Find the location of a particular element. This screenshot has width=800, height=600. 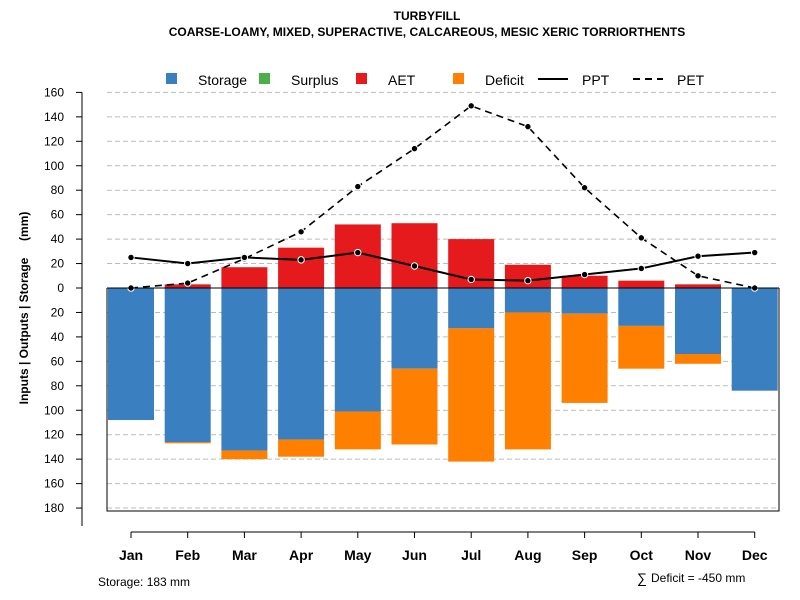

y-axis-label: Inputs | Outputs | Storage (mm) is located at coordinates (24, 308).